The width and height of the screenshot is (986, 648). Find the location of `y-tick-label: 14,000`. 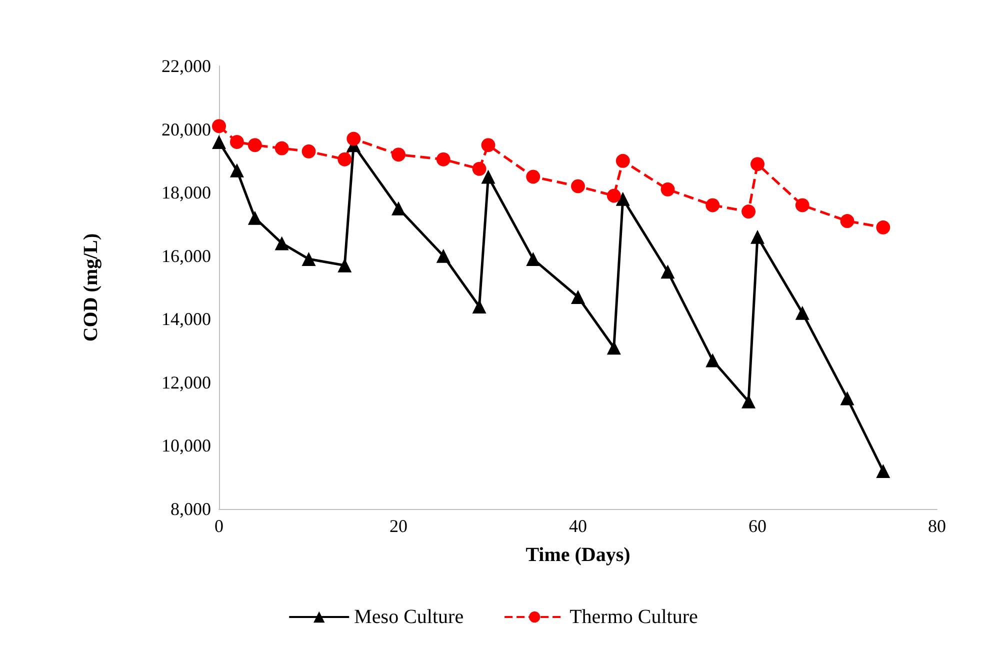

y-tick-label: 14,000 is located at coordinates (186, 319).